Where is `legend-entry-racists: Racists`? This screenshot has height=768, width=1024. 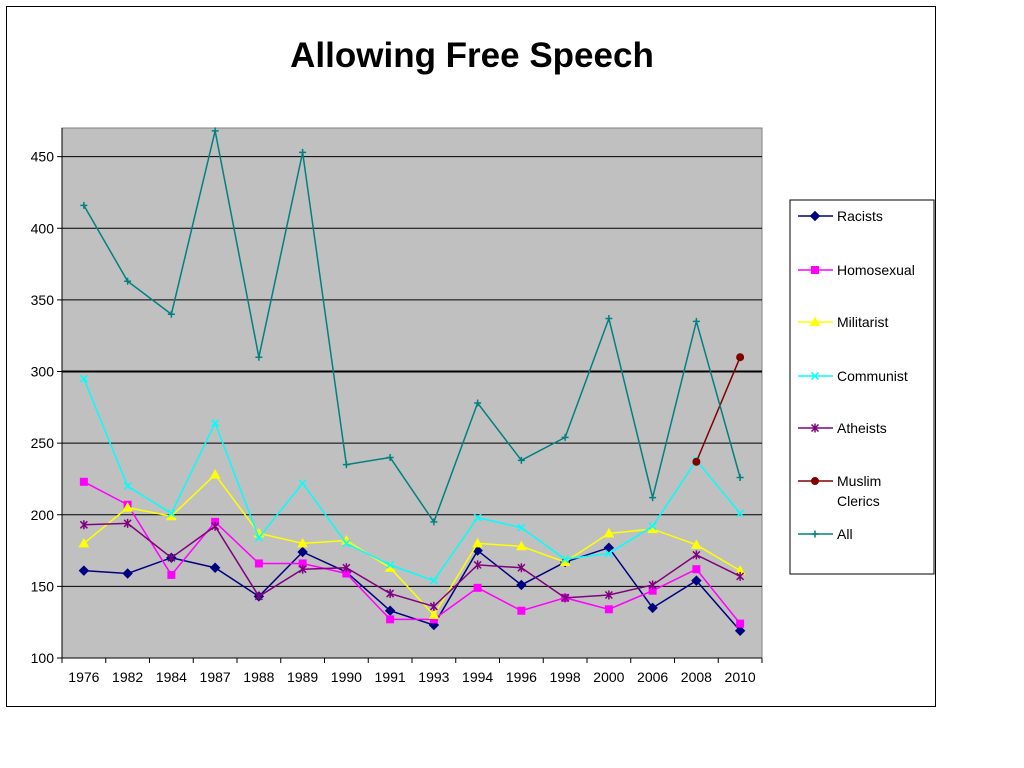
legend-entry-racists: Racists is located at coordinates (840, 216).